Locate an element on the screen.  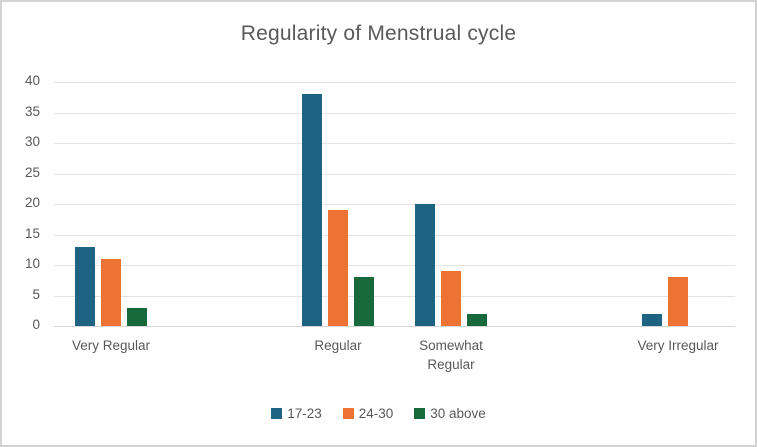
y-tick-label: 5 is located at coordinates (36, 294).